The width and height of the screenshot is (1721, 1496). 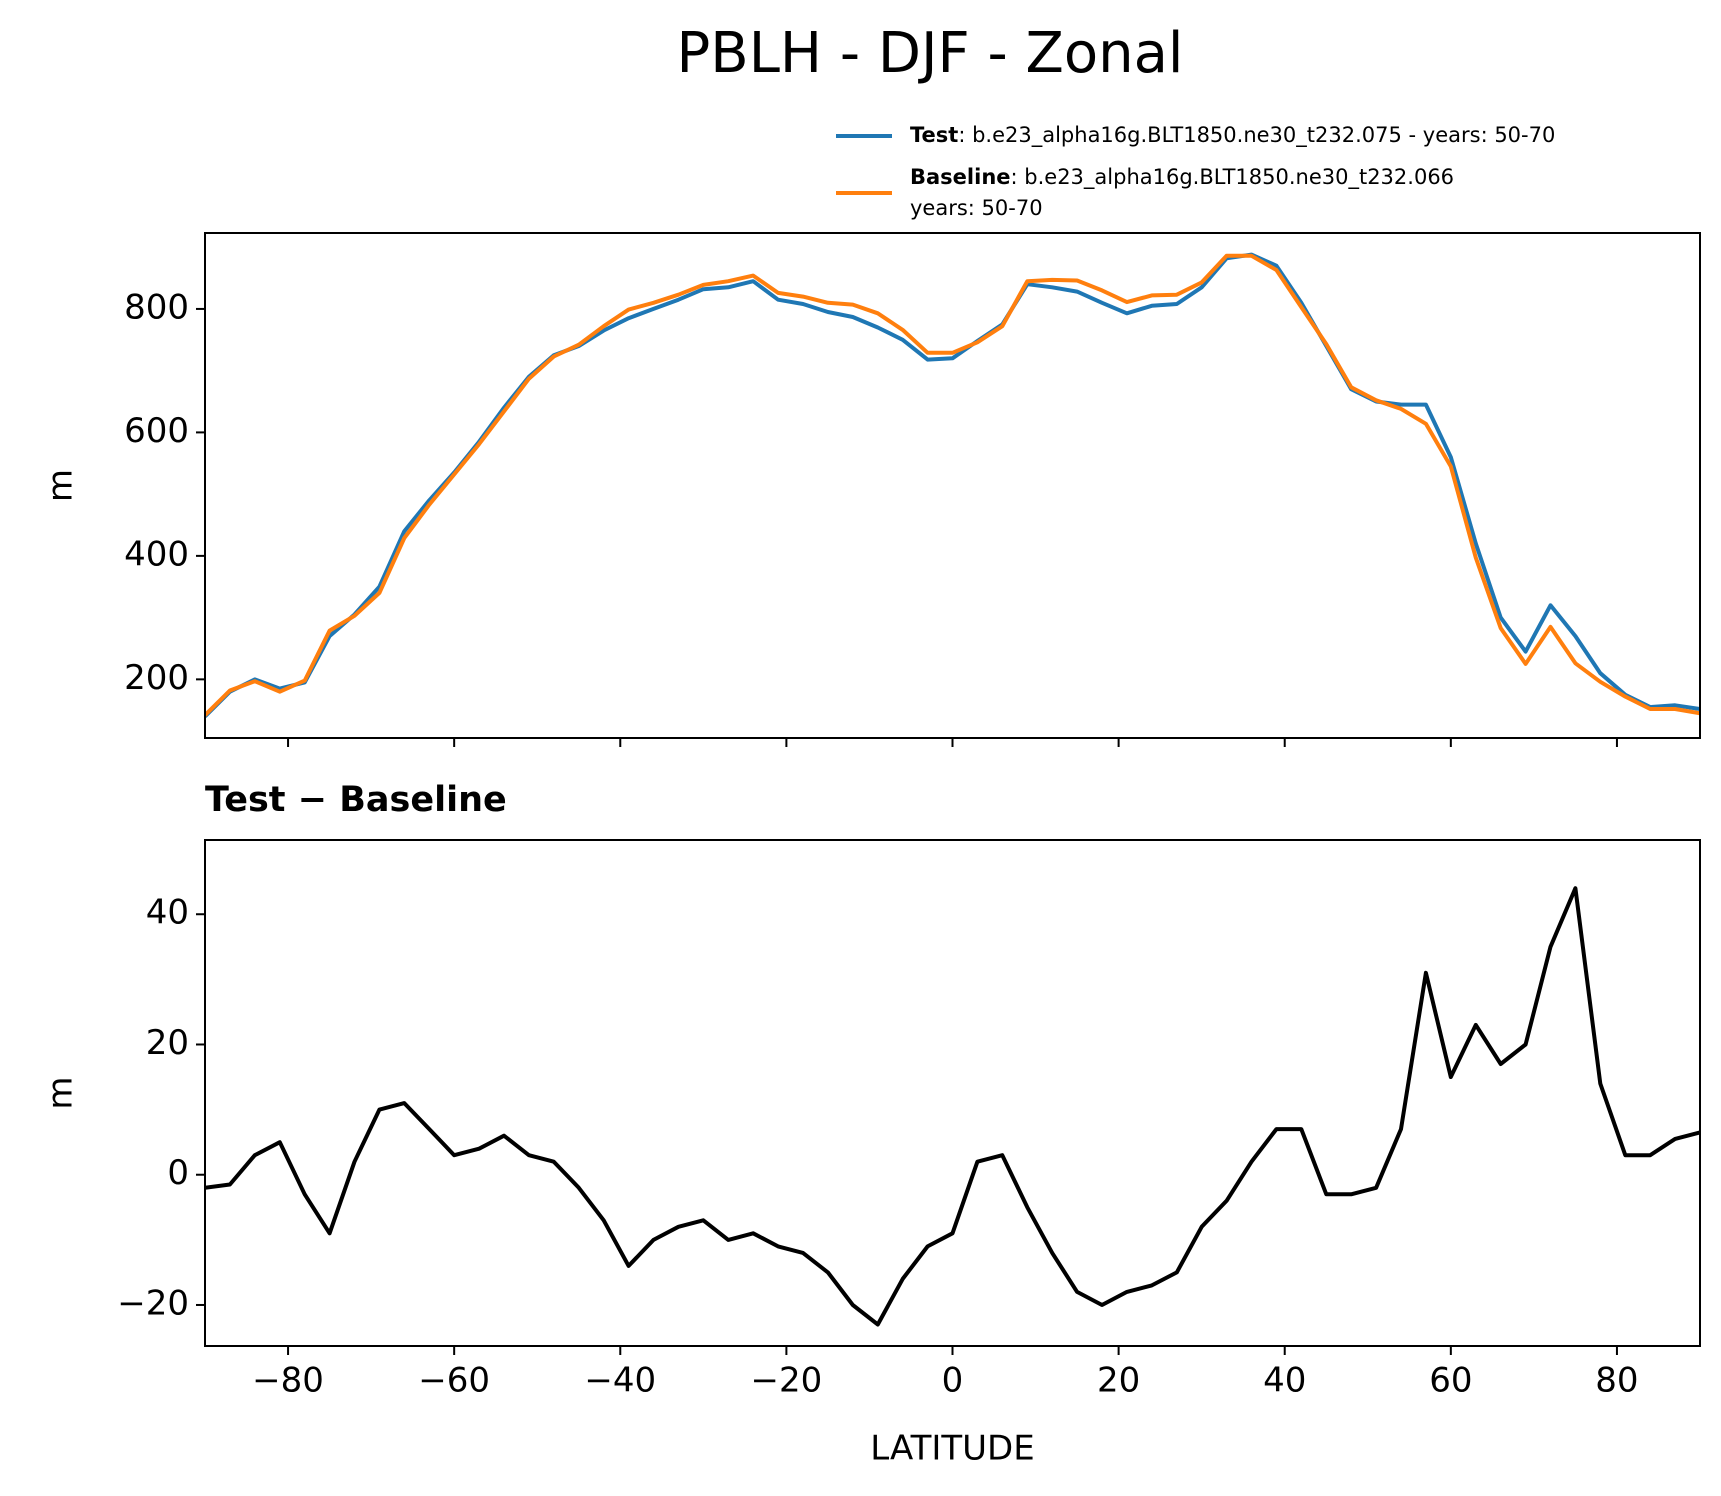 What do you see at coordinates (787, 1381) in the screenshot?
I see `x-tick-label: −20` at bounding box center [787, 1381].